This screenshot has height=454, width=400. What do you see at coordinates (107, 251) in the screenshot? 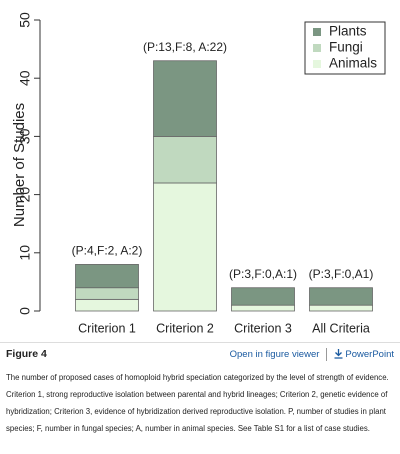
I see `bar-annotation: (P:4,F:2, A:2)` at bounding box center [107, 251].